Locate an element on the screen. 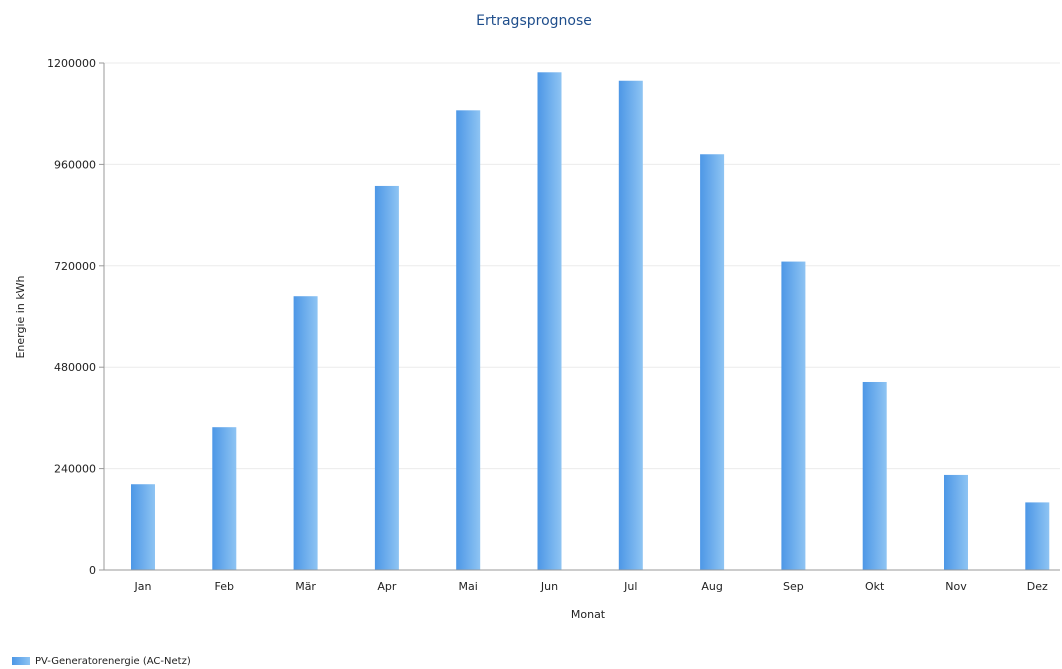 Image resolution: width=1062 pixels, height=669 pixels. y-tick-label: 0 is located at coordinates (92, 570).